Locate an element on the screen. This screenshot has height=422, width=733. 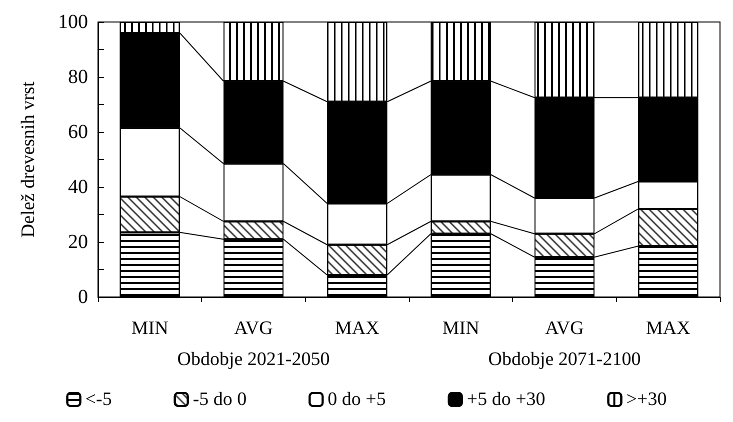
text: Obdobje 2021-2050 is located at coordinates (253, 359).